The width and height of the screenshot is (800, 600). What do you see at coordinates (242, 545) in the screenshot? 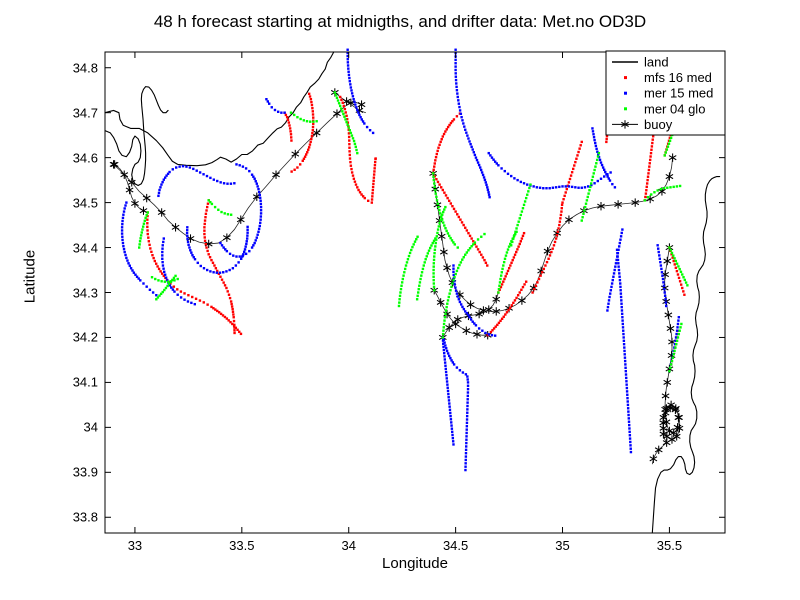
I see `x-tick-label: 33.5` at bounding box center [242, 545].